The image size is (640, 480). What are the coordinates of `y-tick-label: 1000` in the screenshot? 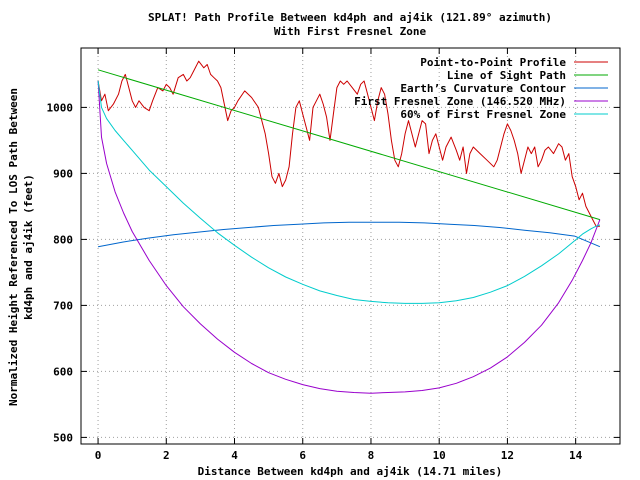 It's located at (60, 107).